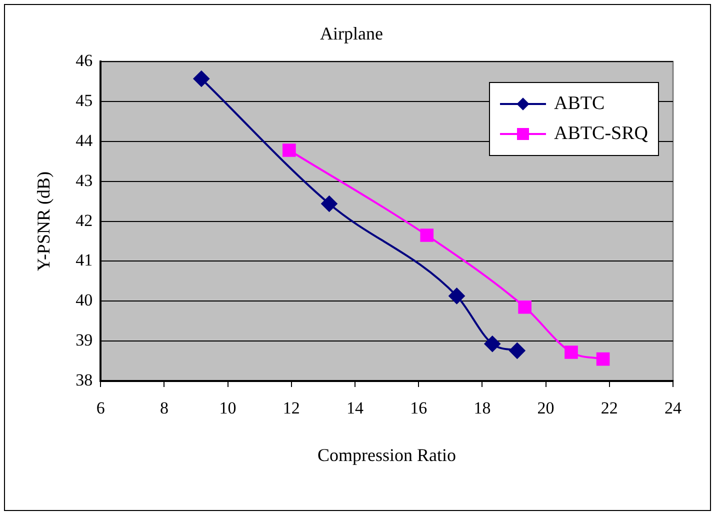  I want to click on x-tick-label: 6, so click(100, 408).